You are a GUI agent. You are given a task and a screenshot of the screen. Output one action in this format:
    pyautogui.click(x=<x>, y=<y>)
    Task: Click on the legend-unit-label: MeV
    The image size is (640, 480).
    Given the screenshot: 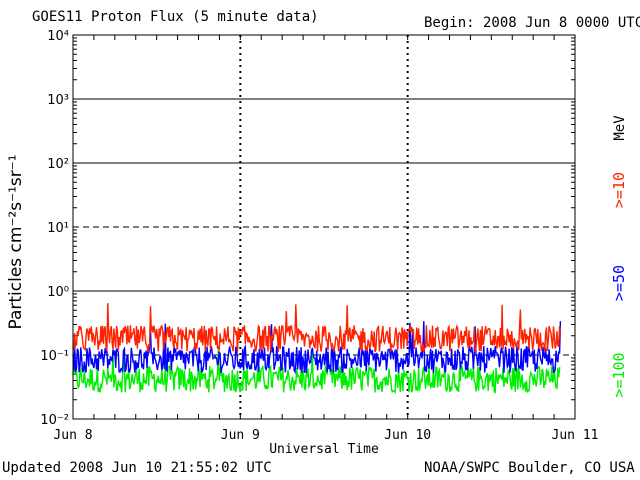 What is the action you would take?
    pyautogui.click(x=620, y=128)
    